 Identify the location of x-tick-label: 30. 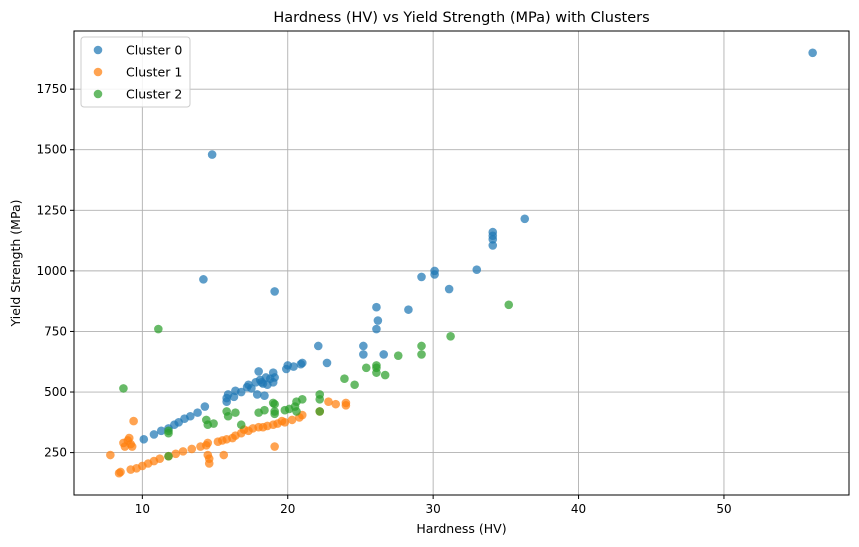
(433, 509).